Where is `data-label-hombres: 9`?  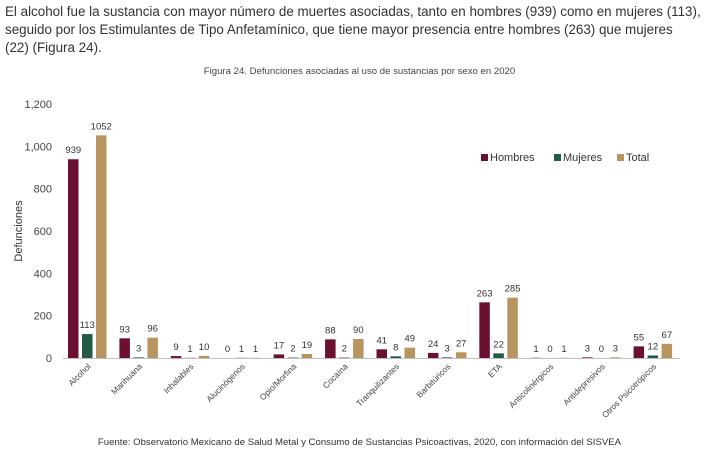
data-label-hombres: 9 is located at coordinates (175, 347).